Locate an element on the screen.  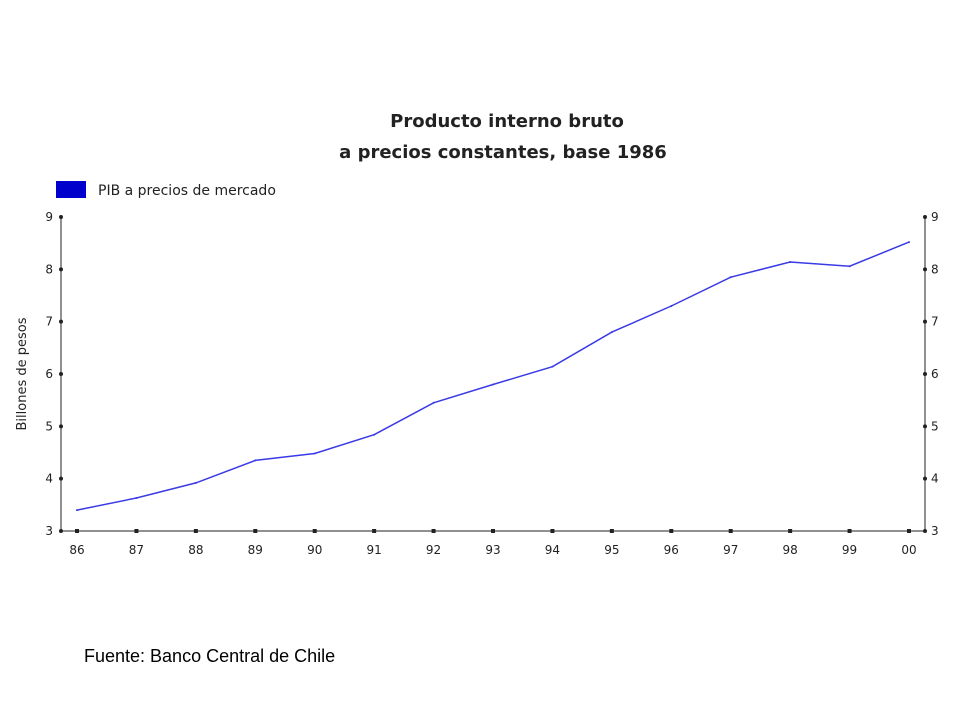
x-tick-label: 99 is located at coordinates (849, 550).